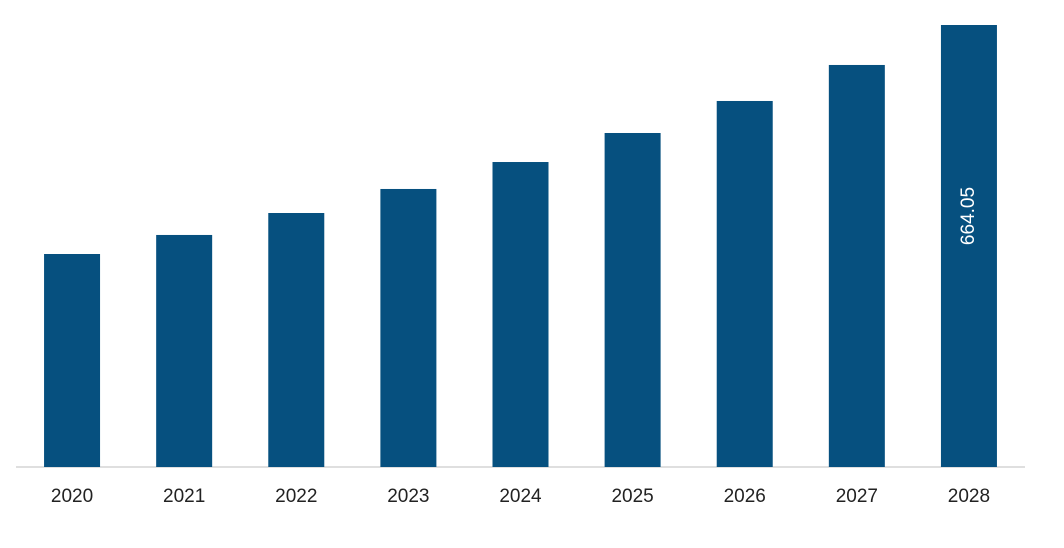  I want to click on x-tick-label: 2025, so click(632, 496).